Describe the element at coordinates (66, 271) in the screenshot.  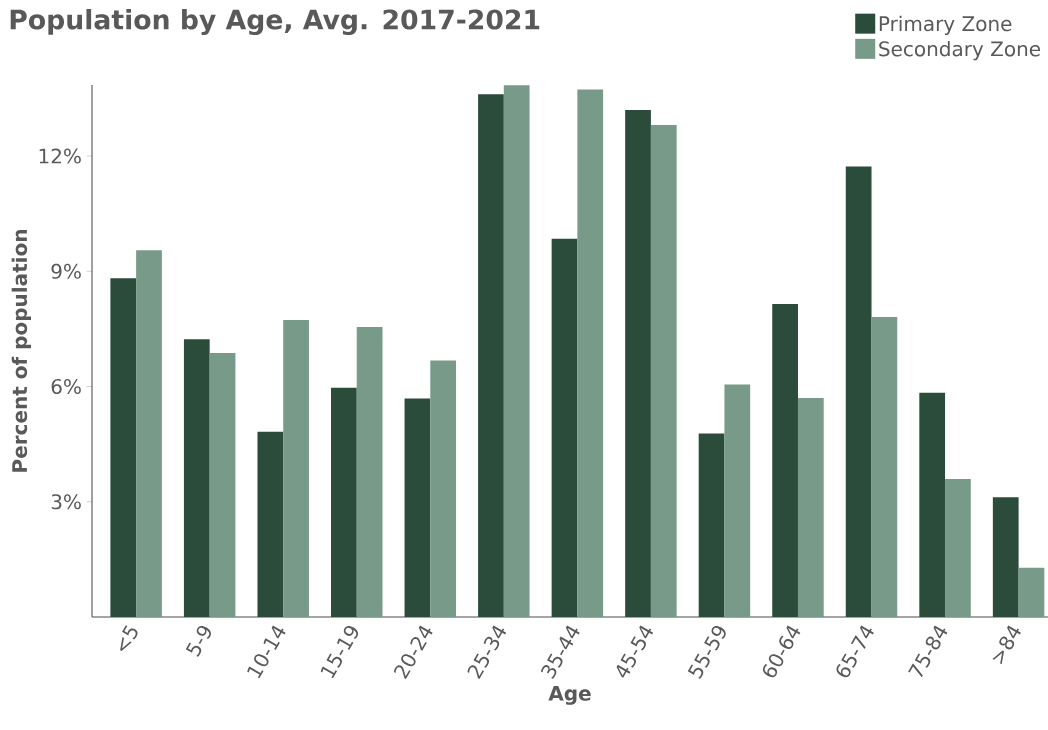
I see `y-tick-label: 9%` at that location.